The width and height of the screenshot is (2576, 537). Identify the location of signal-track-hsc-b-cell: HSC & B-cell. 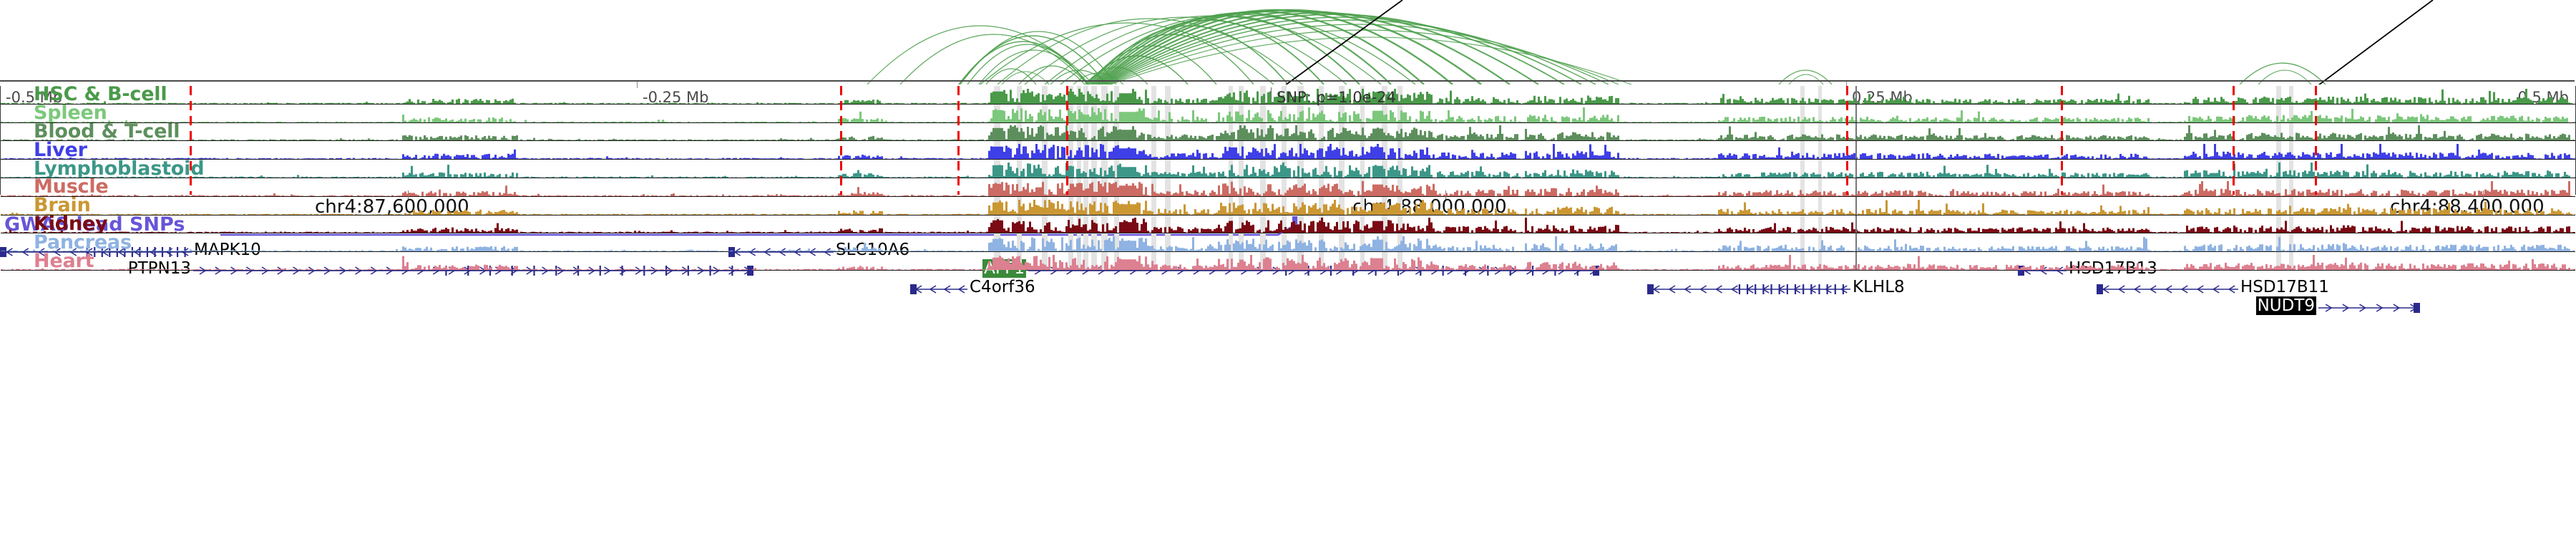
(1288, 95).